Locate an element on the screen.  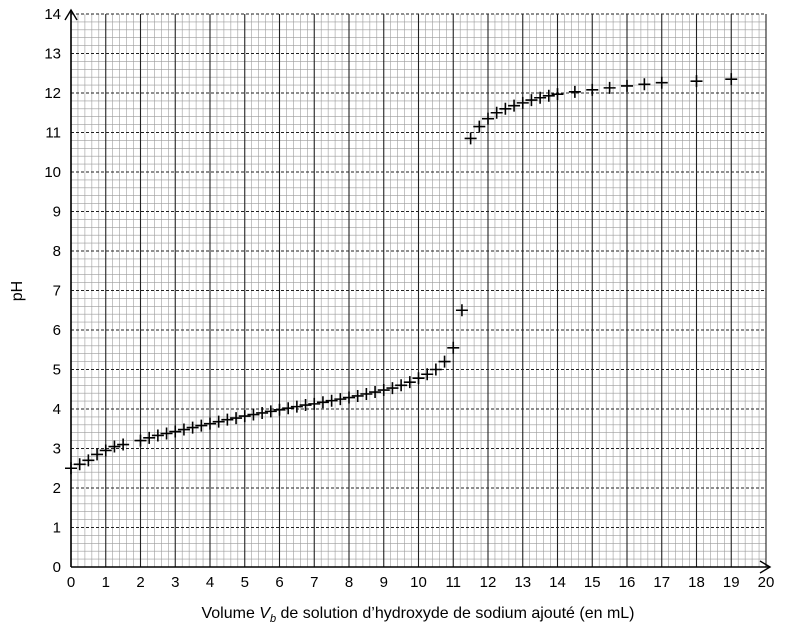
y-tick-label: 14 is located at coordinates (52, 14).